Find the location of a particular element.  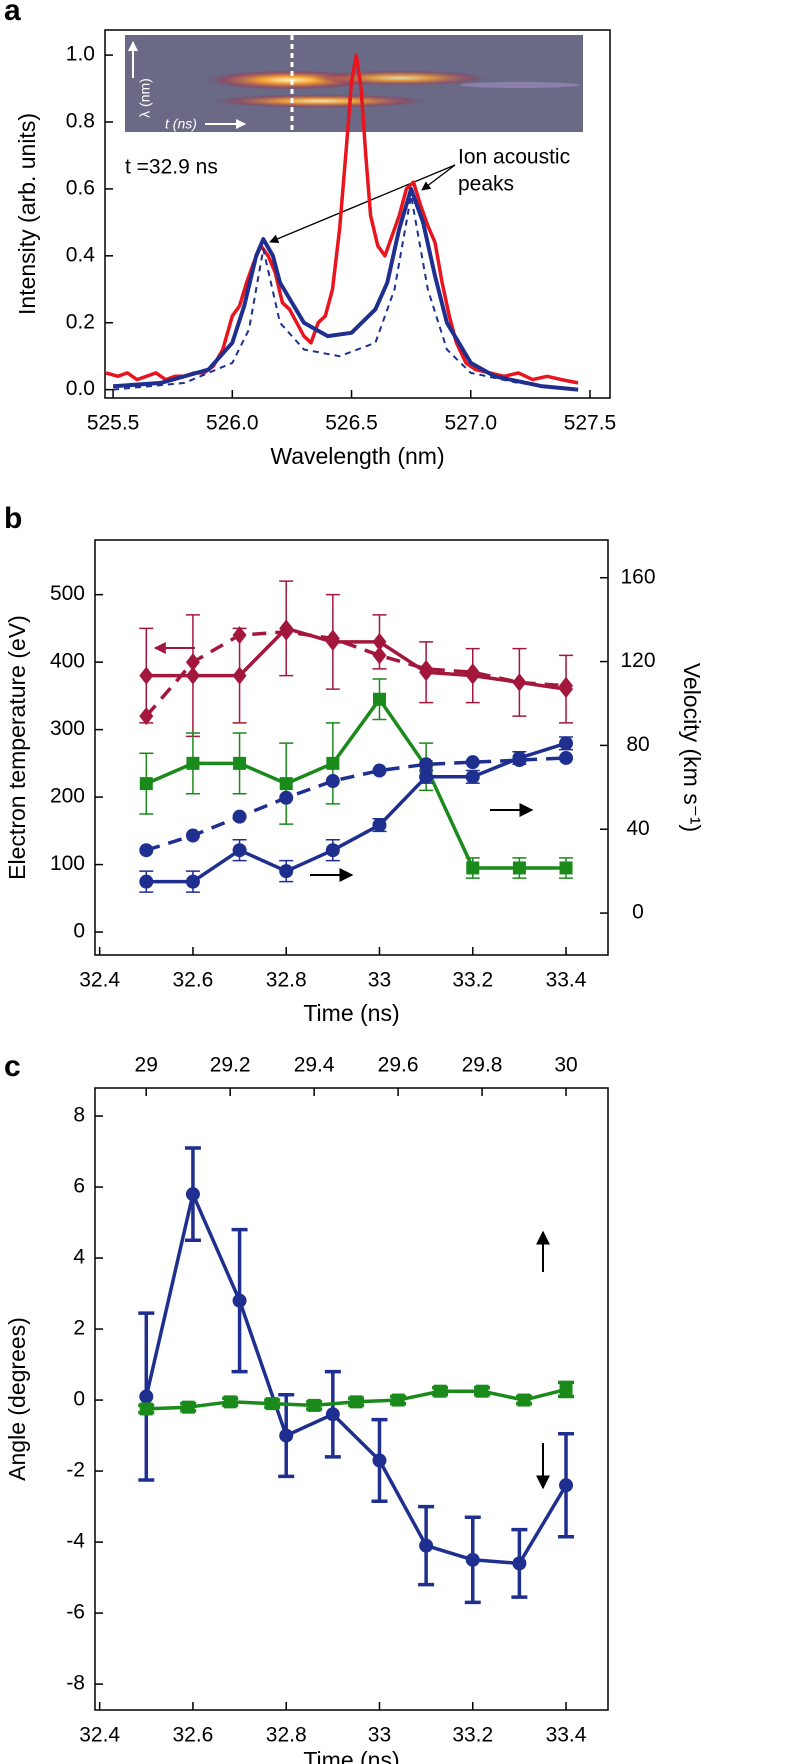

y-tick-label: -6 is located at coordinates (75, 1612).